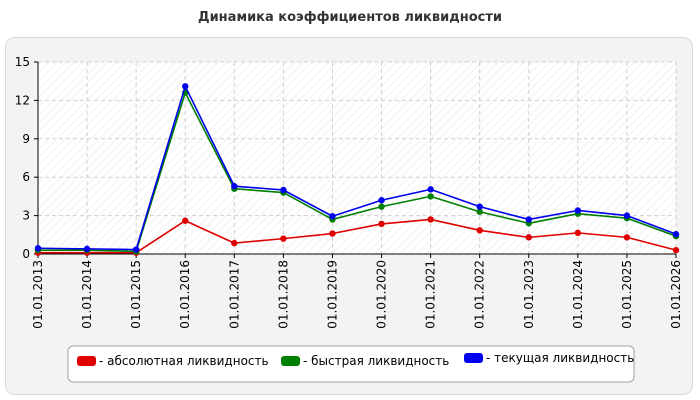  What do you see at coordinates (376, 361) in the screenshot?
I see `legend-label: - быстрая ликвидность` at bounding box center [376, 361].